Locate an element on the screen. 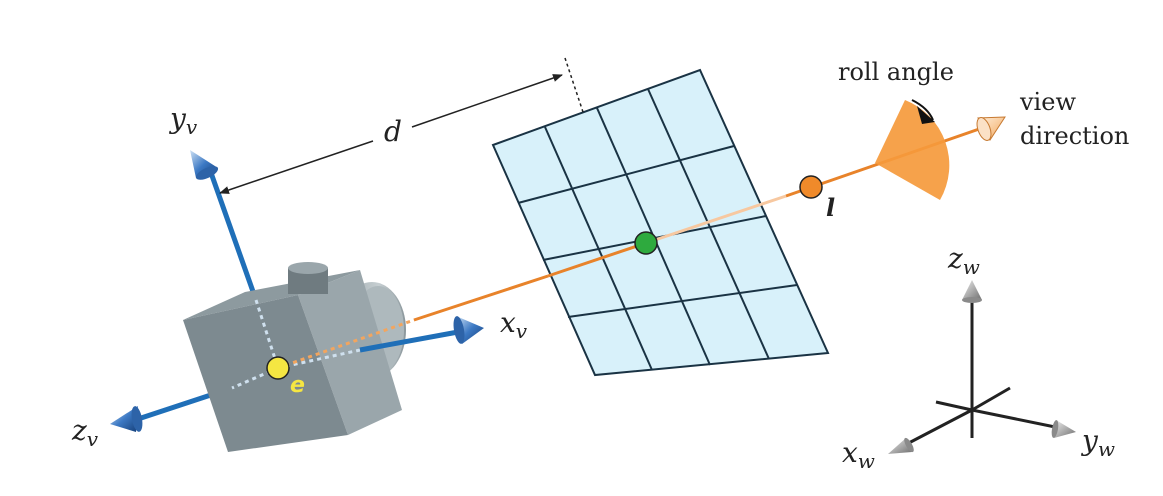 This screenshot has width=1163, height=496. roll-angle-label: roll angle is located at coordinates (896, 72).